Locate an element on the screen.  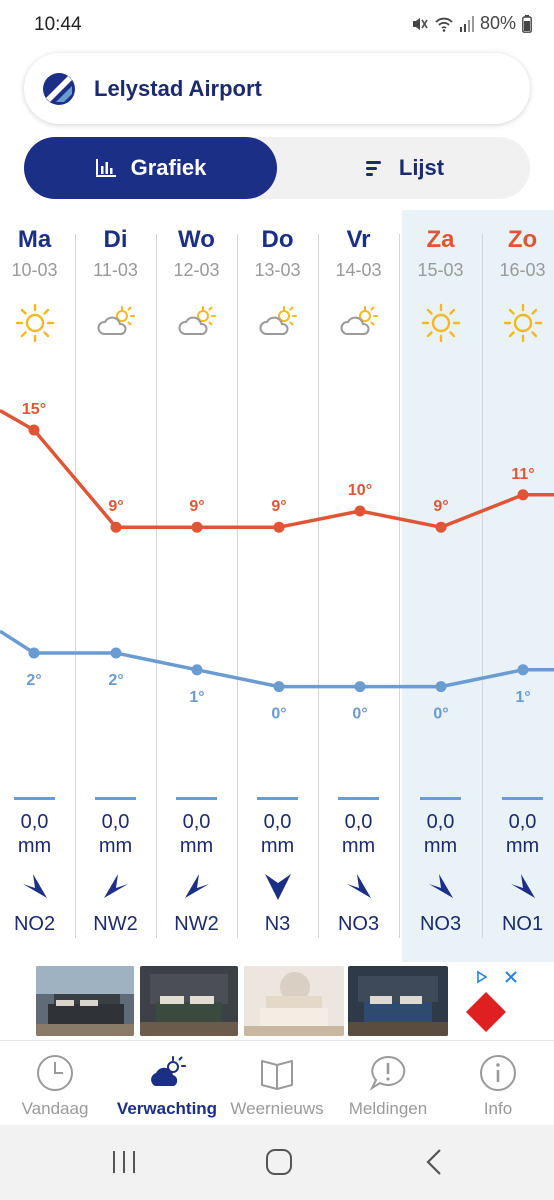
min-temp-line is located at coordinates (277, 659).